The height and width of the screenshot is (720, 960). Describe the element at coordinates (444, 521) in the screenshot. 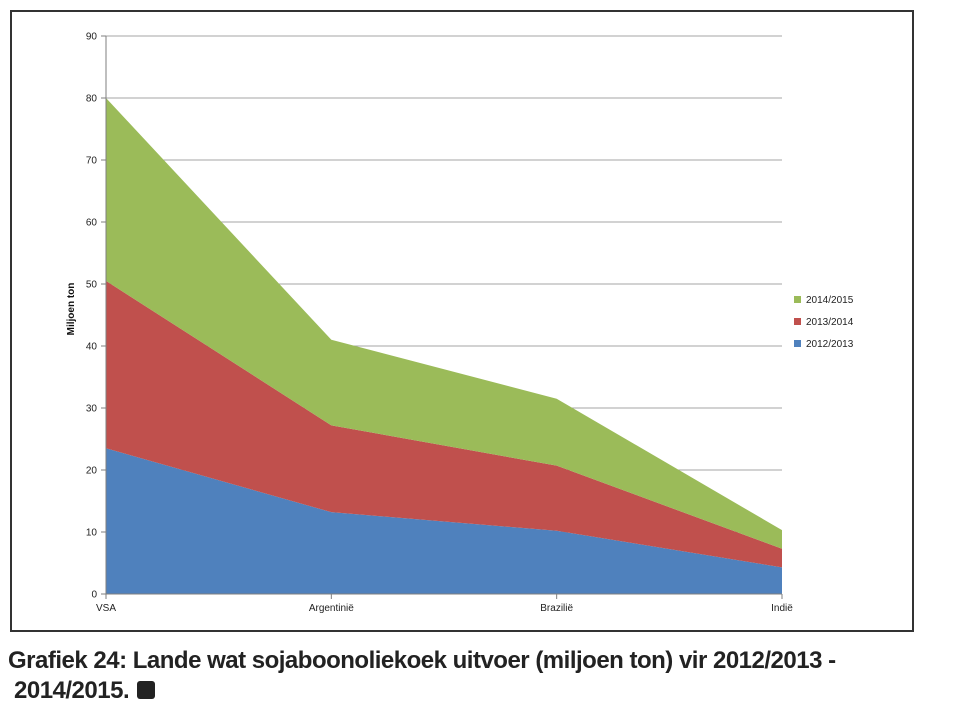

I see `area-series-2012-2013` at that location.